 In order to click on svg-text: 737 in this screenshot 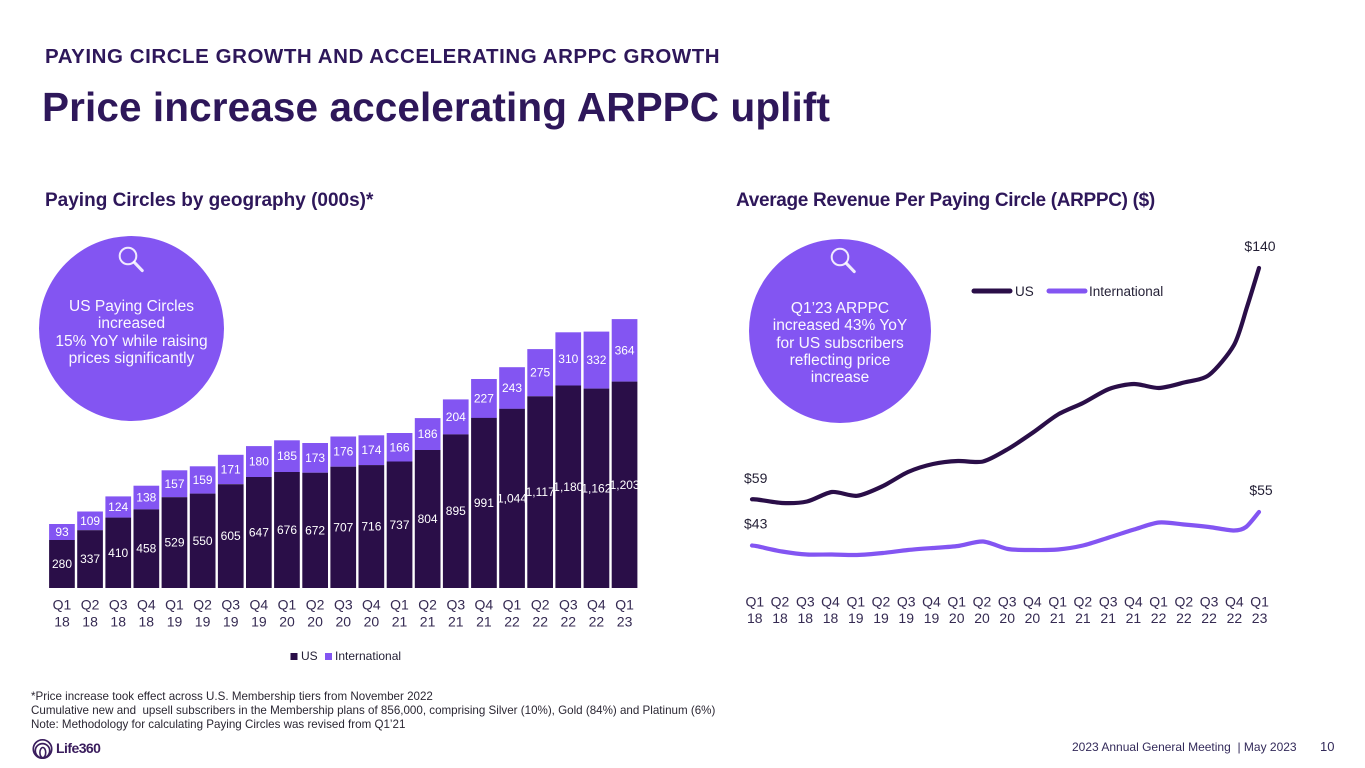, I will do `click(399, 525)`.